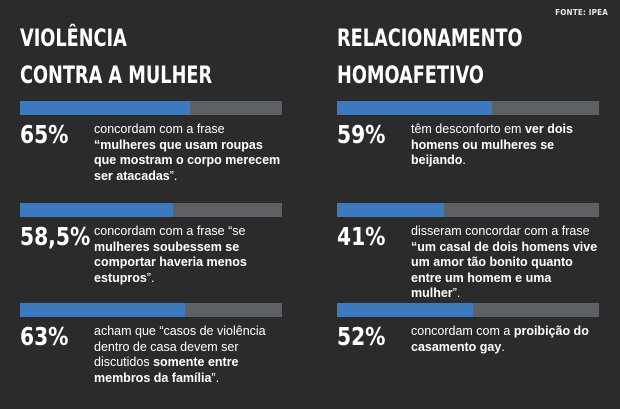  Describe the element at coordinates (500, 231) in the screenshot. I see `description-text: disseram concordar com a frase` at that location.